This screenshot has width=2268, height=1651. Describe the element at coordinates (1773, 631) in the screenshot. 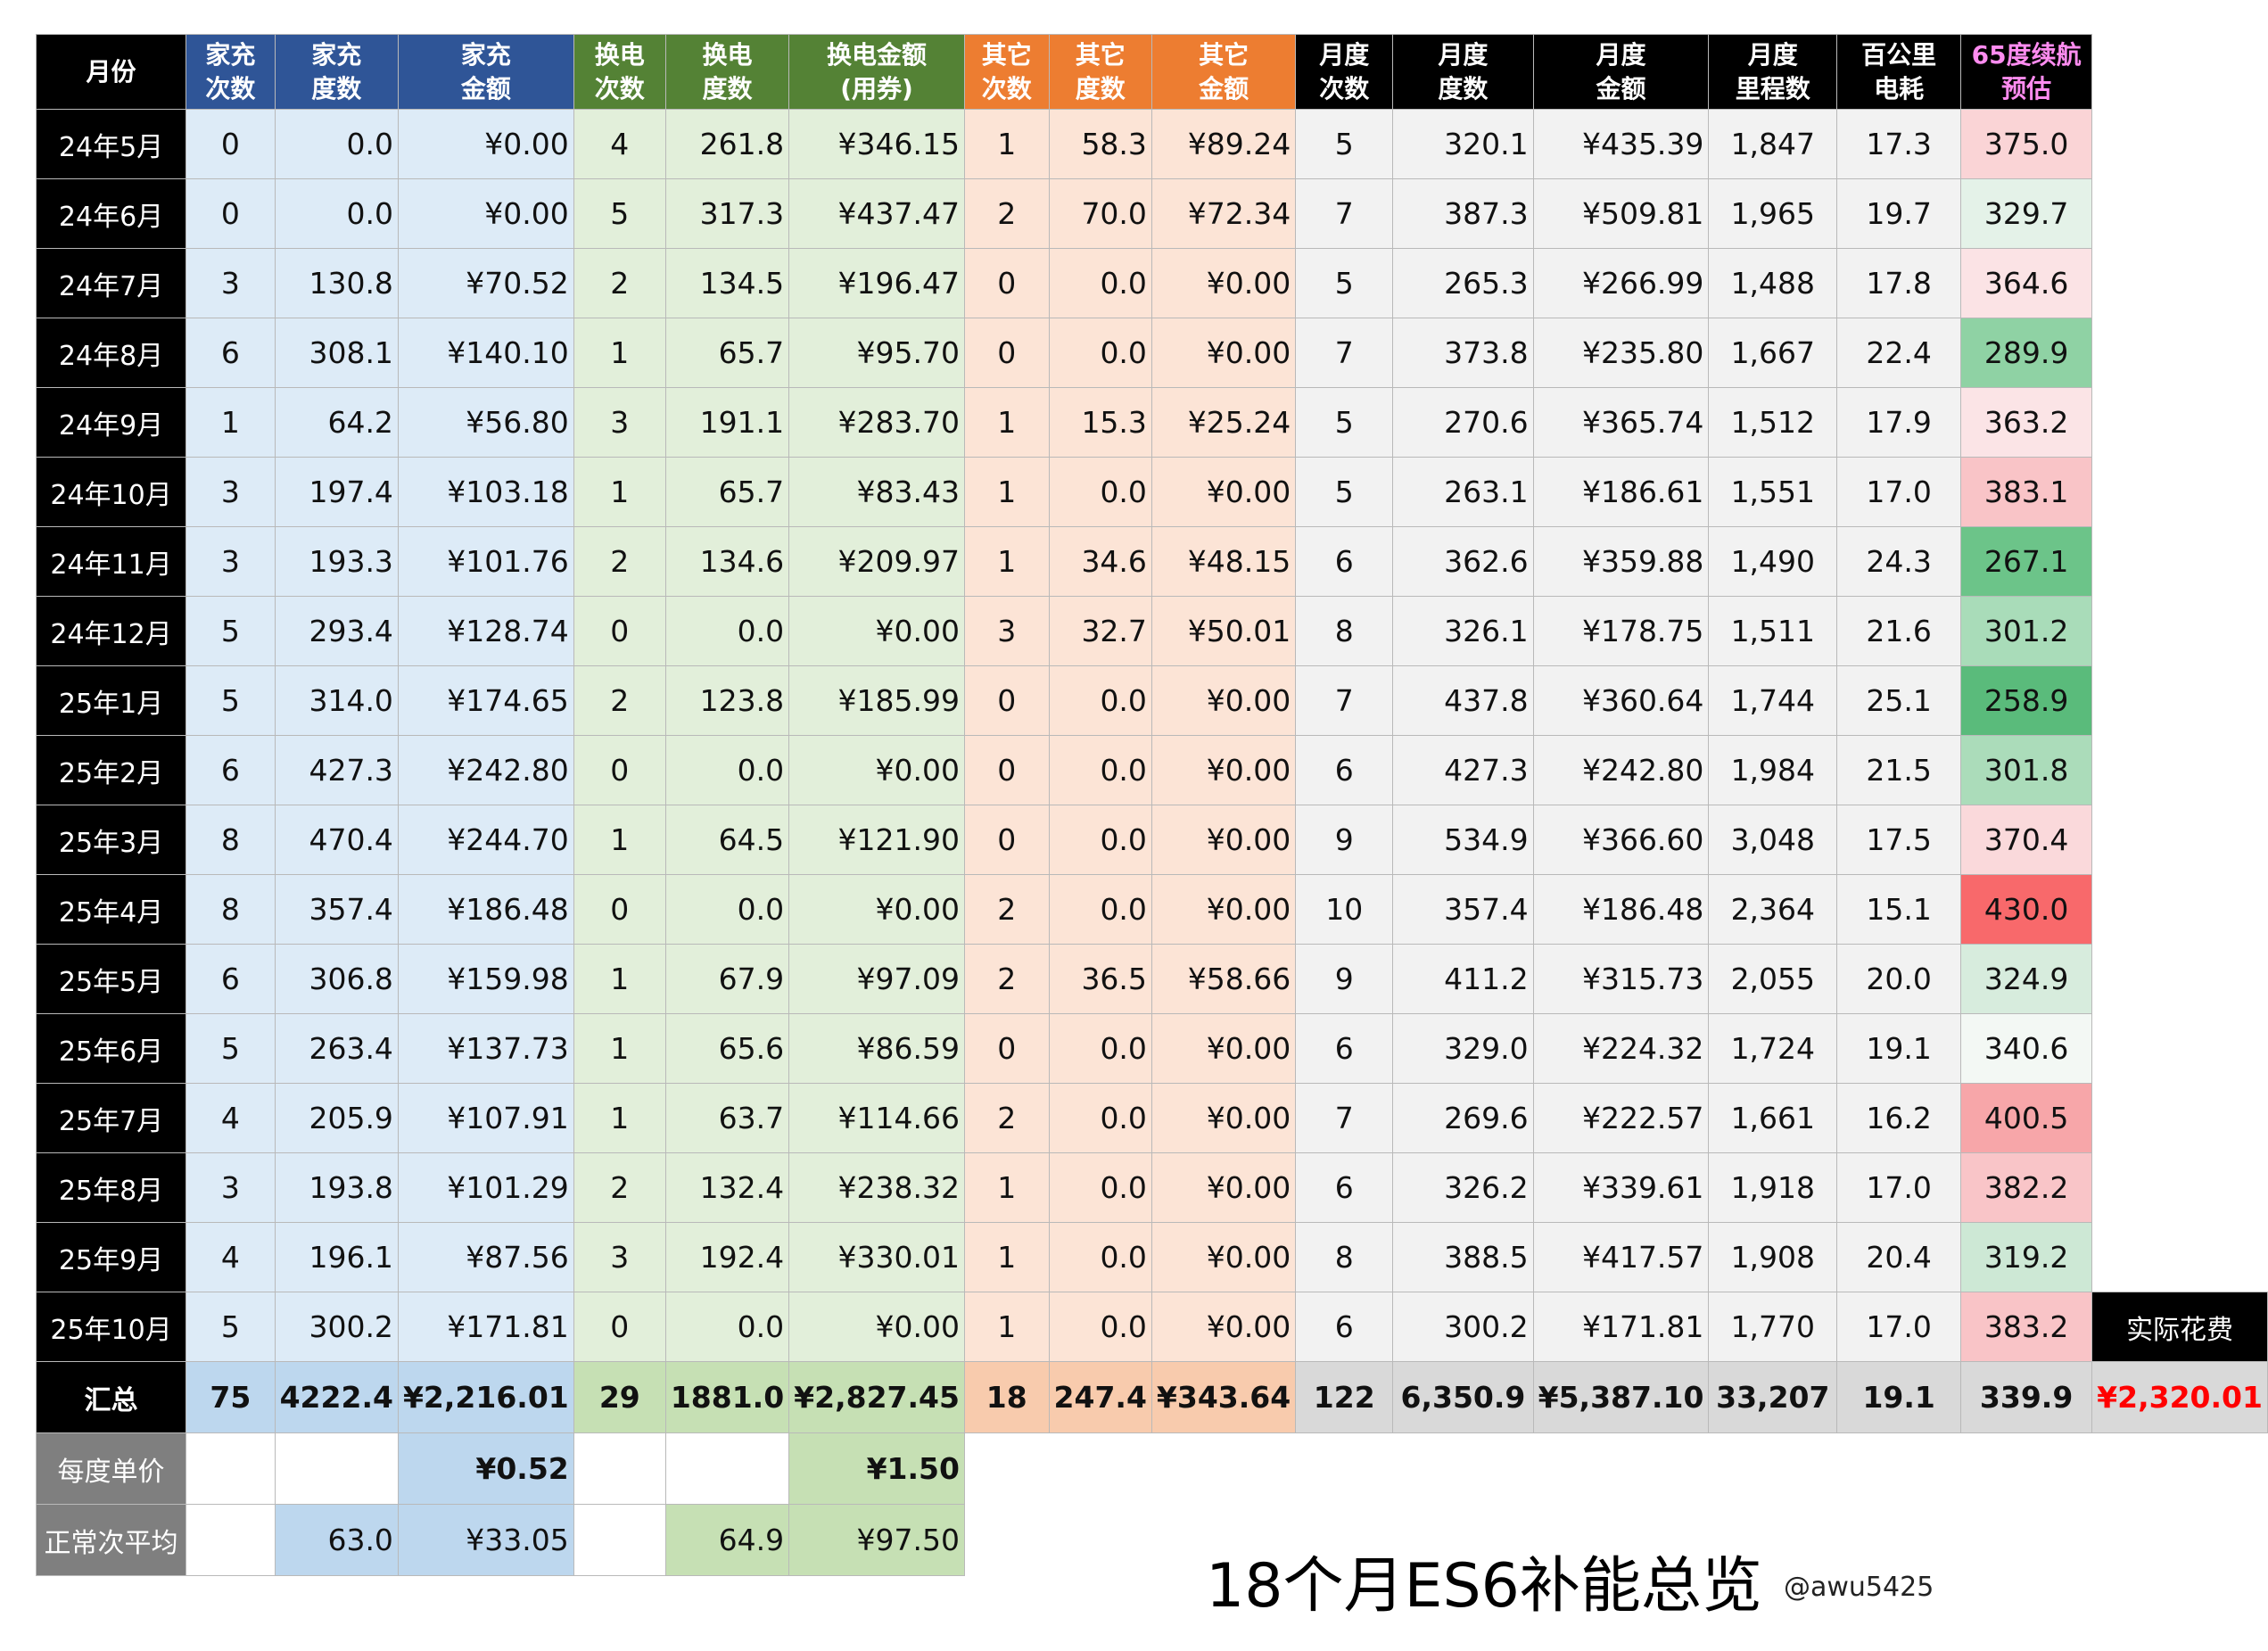

I see `monthly-km-cell: 1,511` at that location.